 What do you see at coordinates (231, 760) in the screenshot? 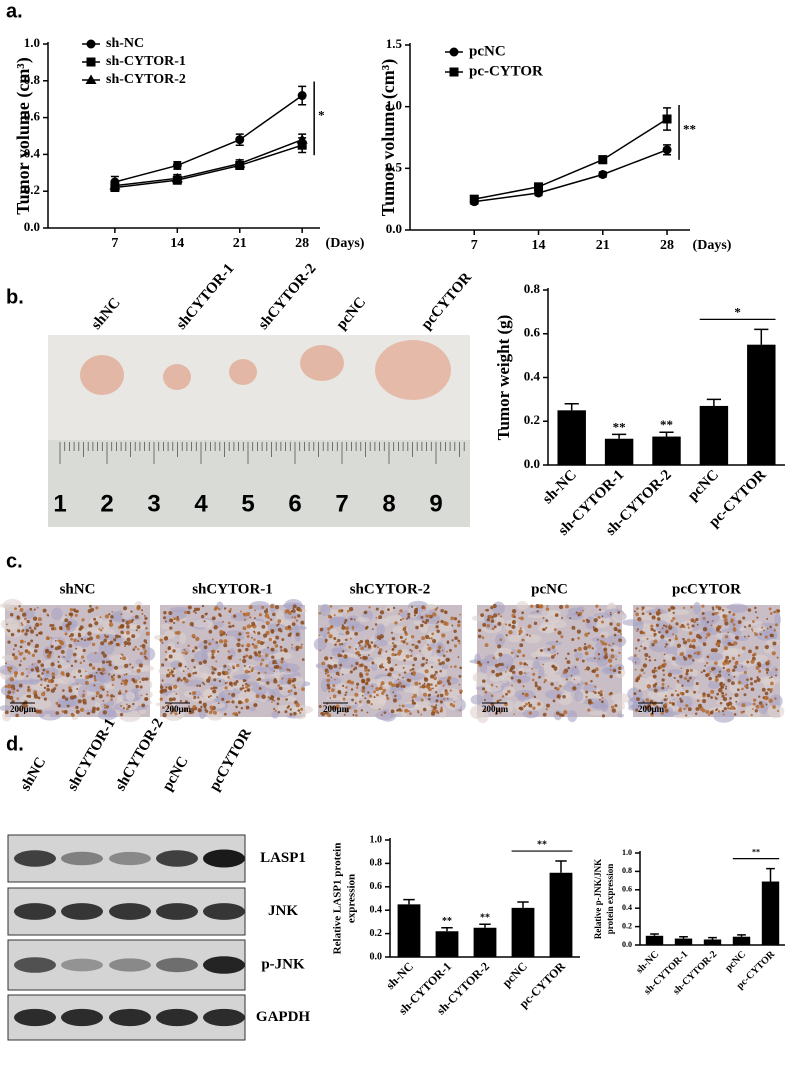
I see `lane-label: pcCYTOR` at bounding box center [231, 760].